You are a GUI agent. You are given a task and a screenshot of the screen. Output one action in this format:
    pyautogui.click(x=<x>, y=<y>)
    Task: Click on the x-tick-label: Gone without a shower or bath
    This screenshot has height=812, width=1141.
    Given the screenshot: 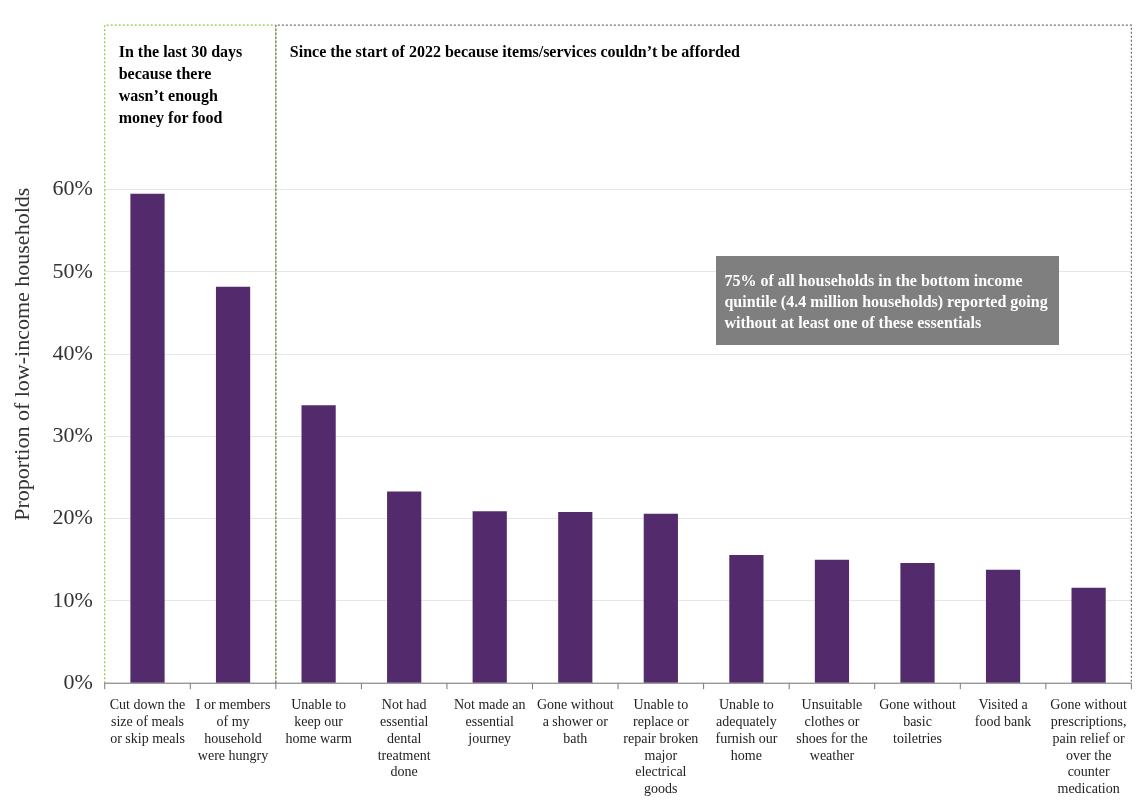 What is the action you would take?
    pyautogui.click(x=575, y=721)
    